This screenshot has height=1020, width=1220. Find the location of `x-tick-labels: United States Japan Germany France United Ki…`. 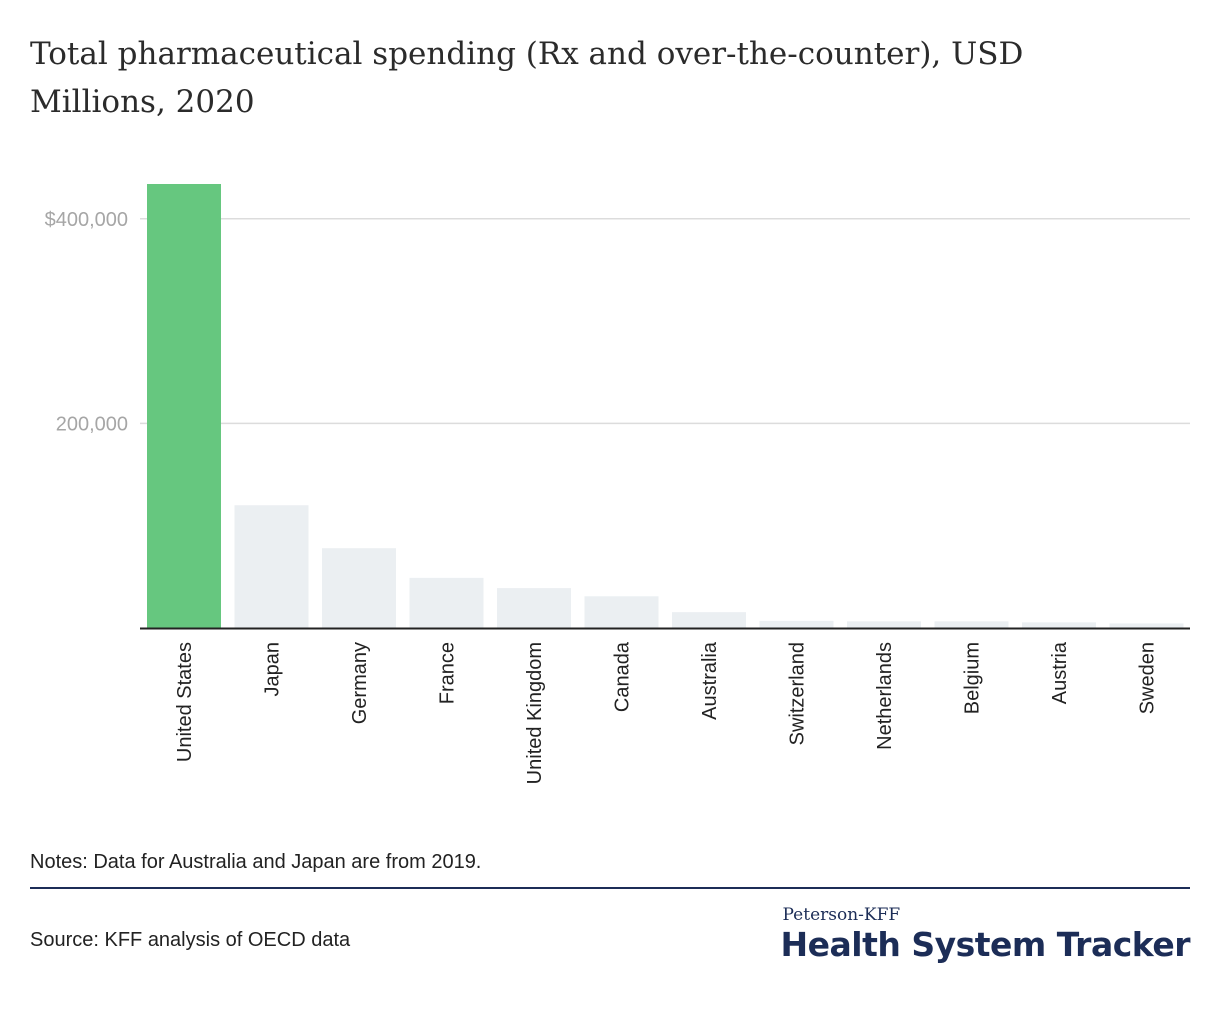

x-tick-labels: United States Japan Germany France United Ki… is located at coordinates (666, 712).